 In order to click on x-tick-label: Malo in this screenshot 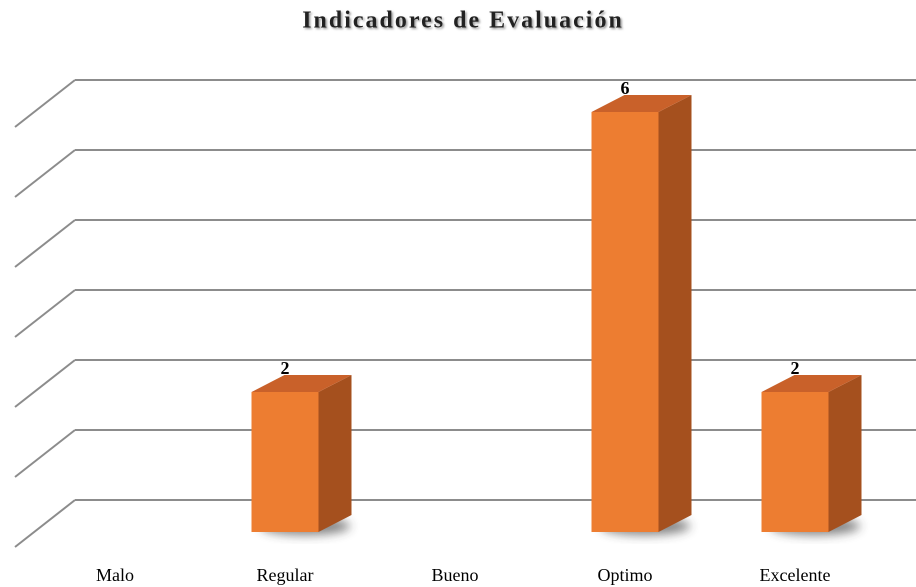, I will do `click(115, 575)`.